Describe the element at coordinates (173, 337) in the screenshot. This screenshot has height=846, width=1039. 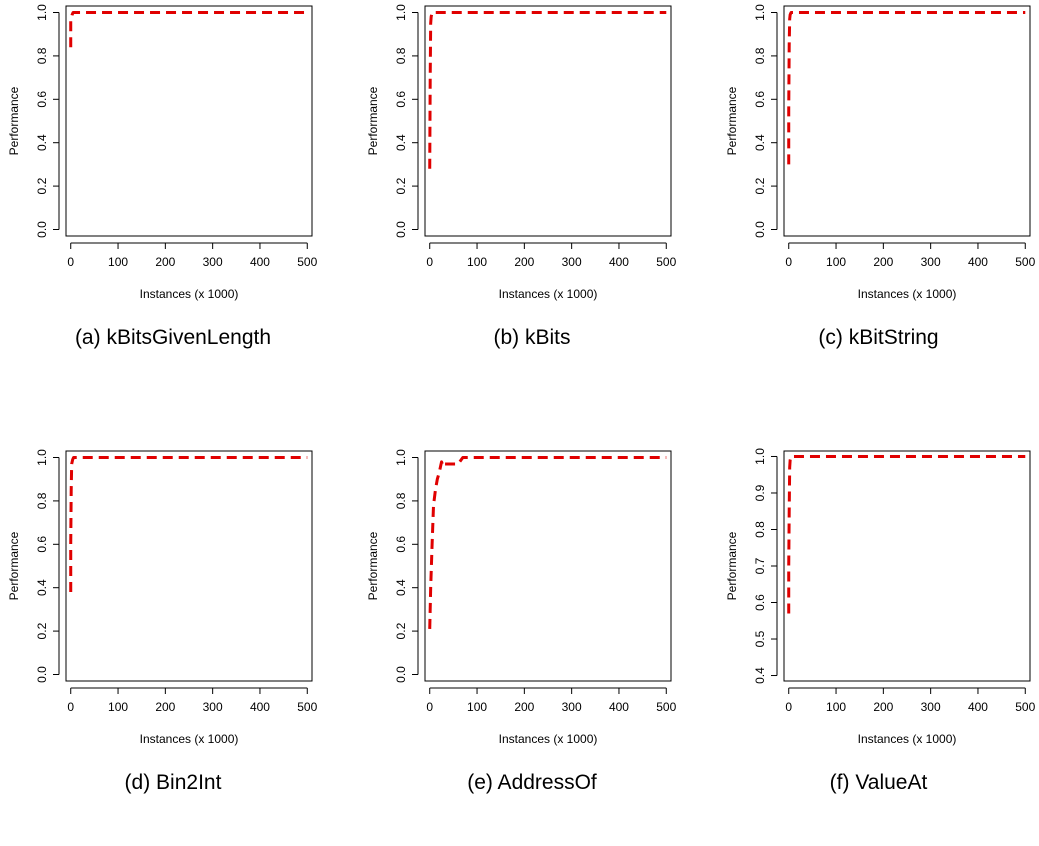
I see `chart-a-caption: (a) kBitsGivenLength` at that location.